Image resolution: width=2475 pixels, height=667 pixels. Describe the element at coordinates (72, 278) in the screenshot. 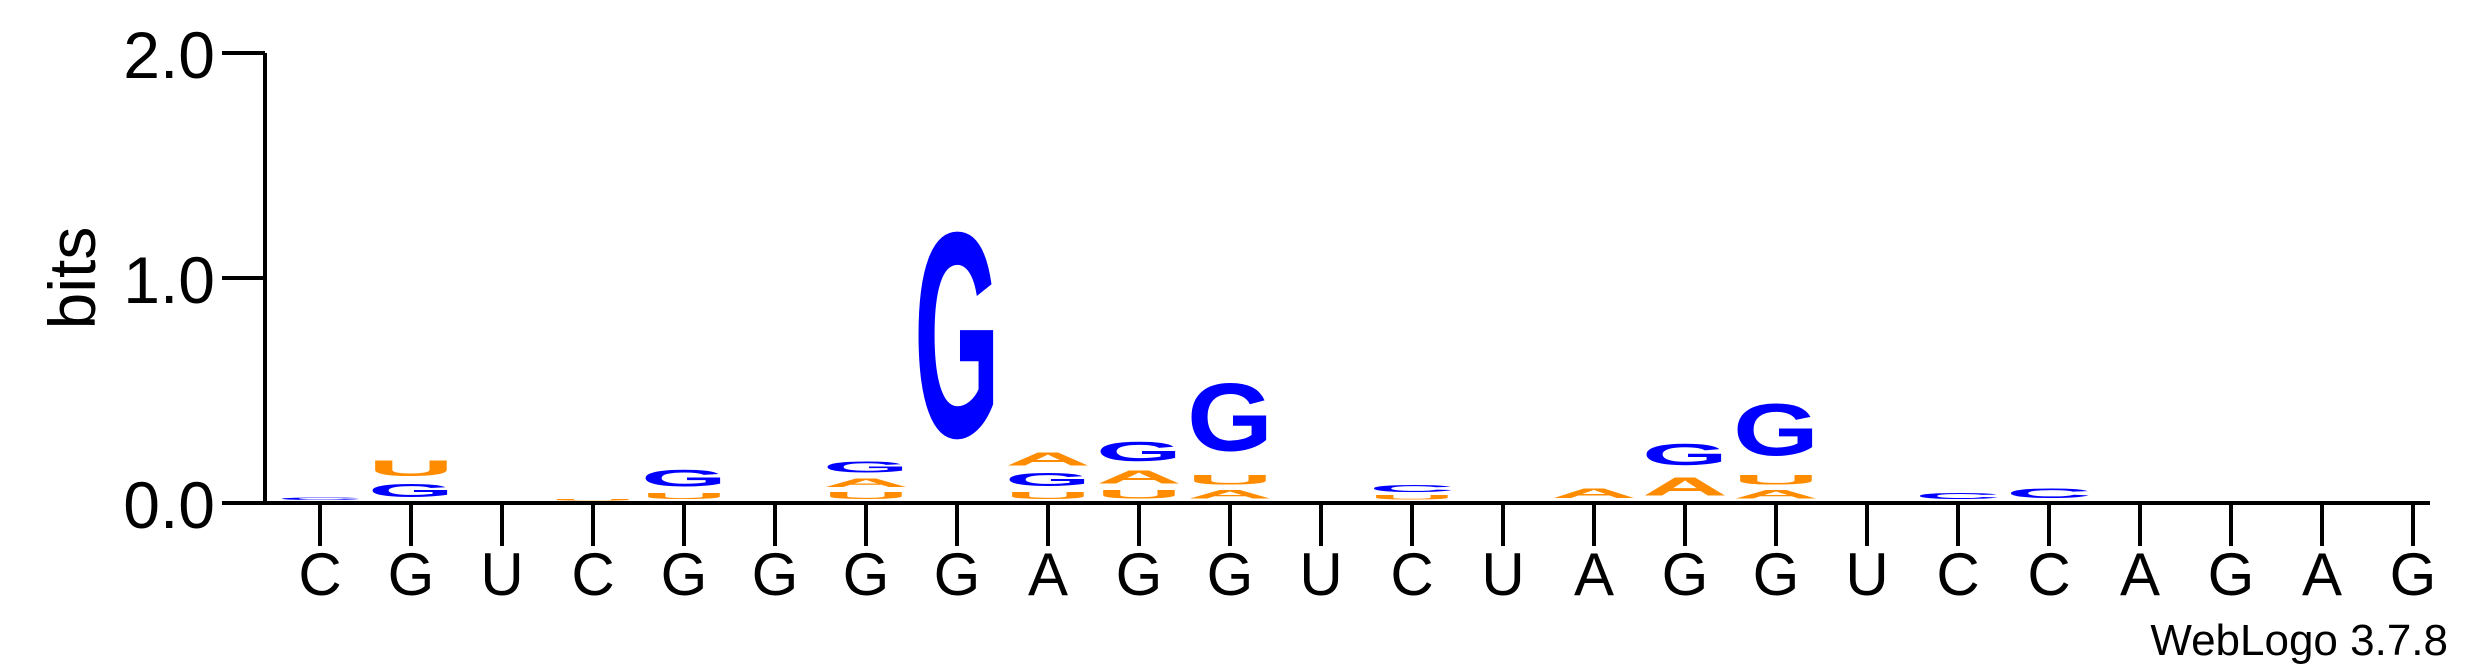

I see `y-axis-label: bits` at that location.